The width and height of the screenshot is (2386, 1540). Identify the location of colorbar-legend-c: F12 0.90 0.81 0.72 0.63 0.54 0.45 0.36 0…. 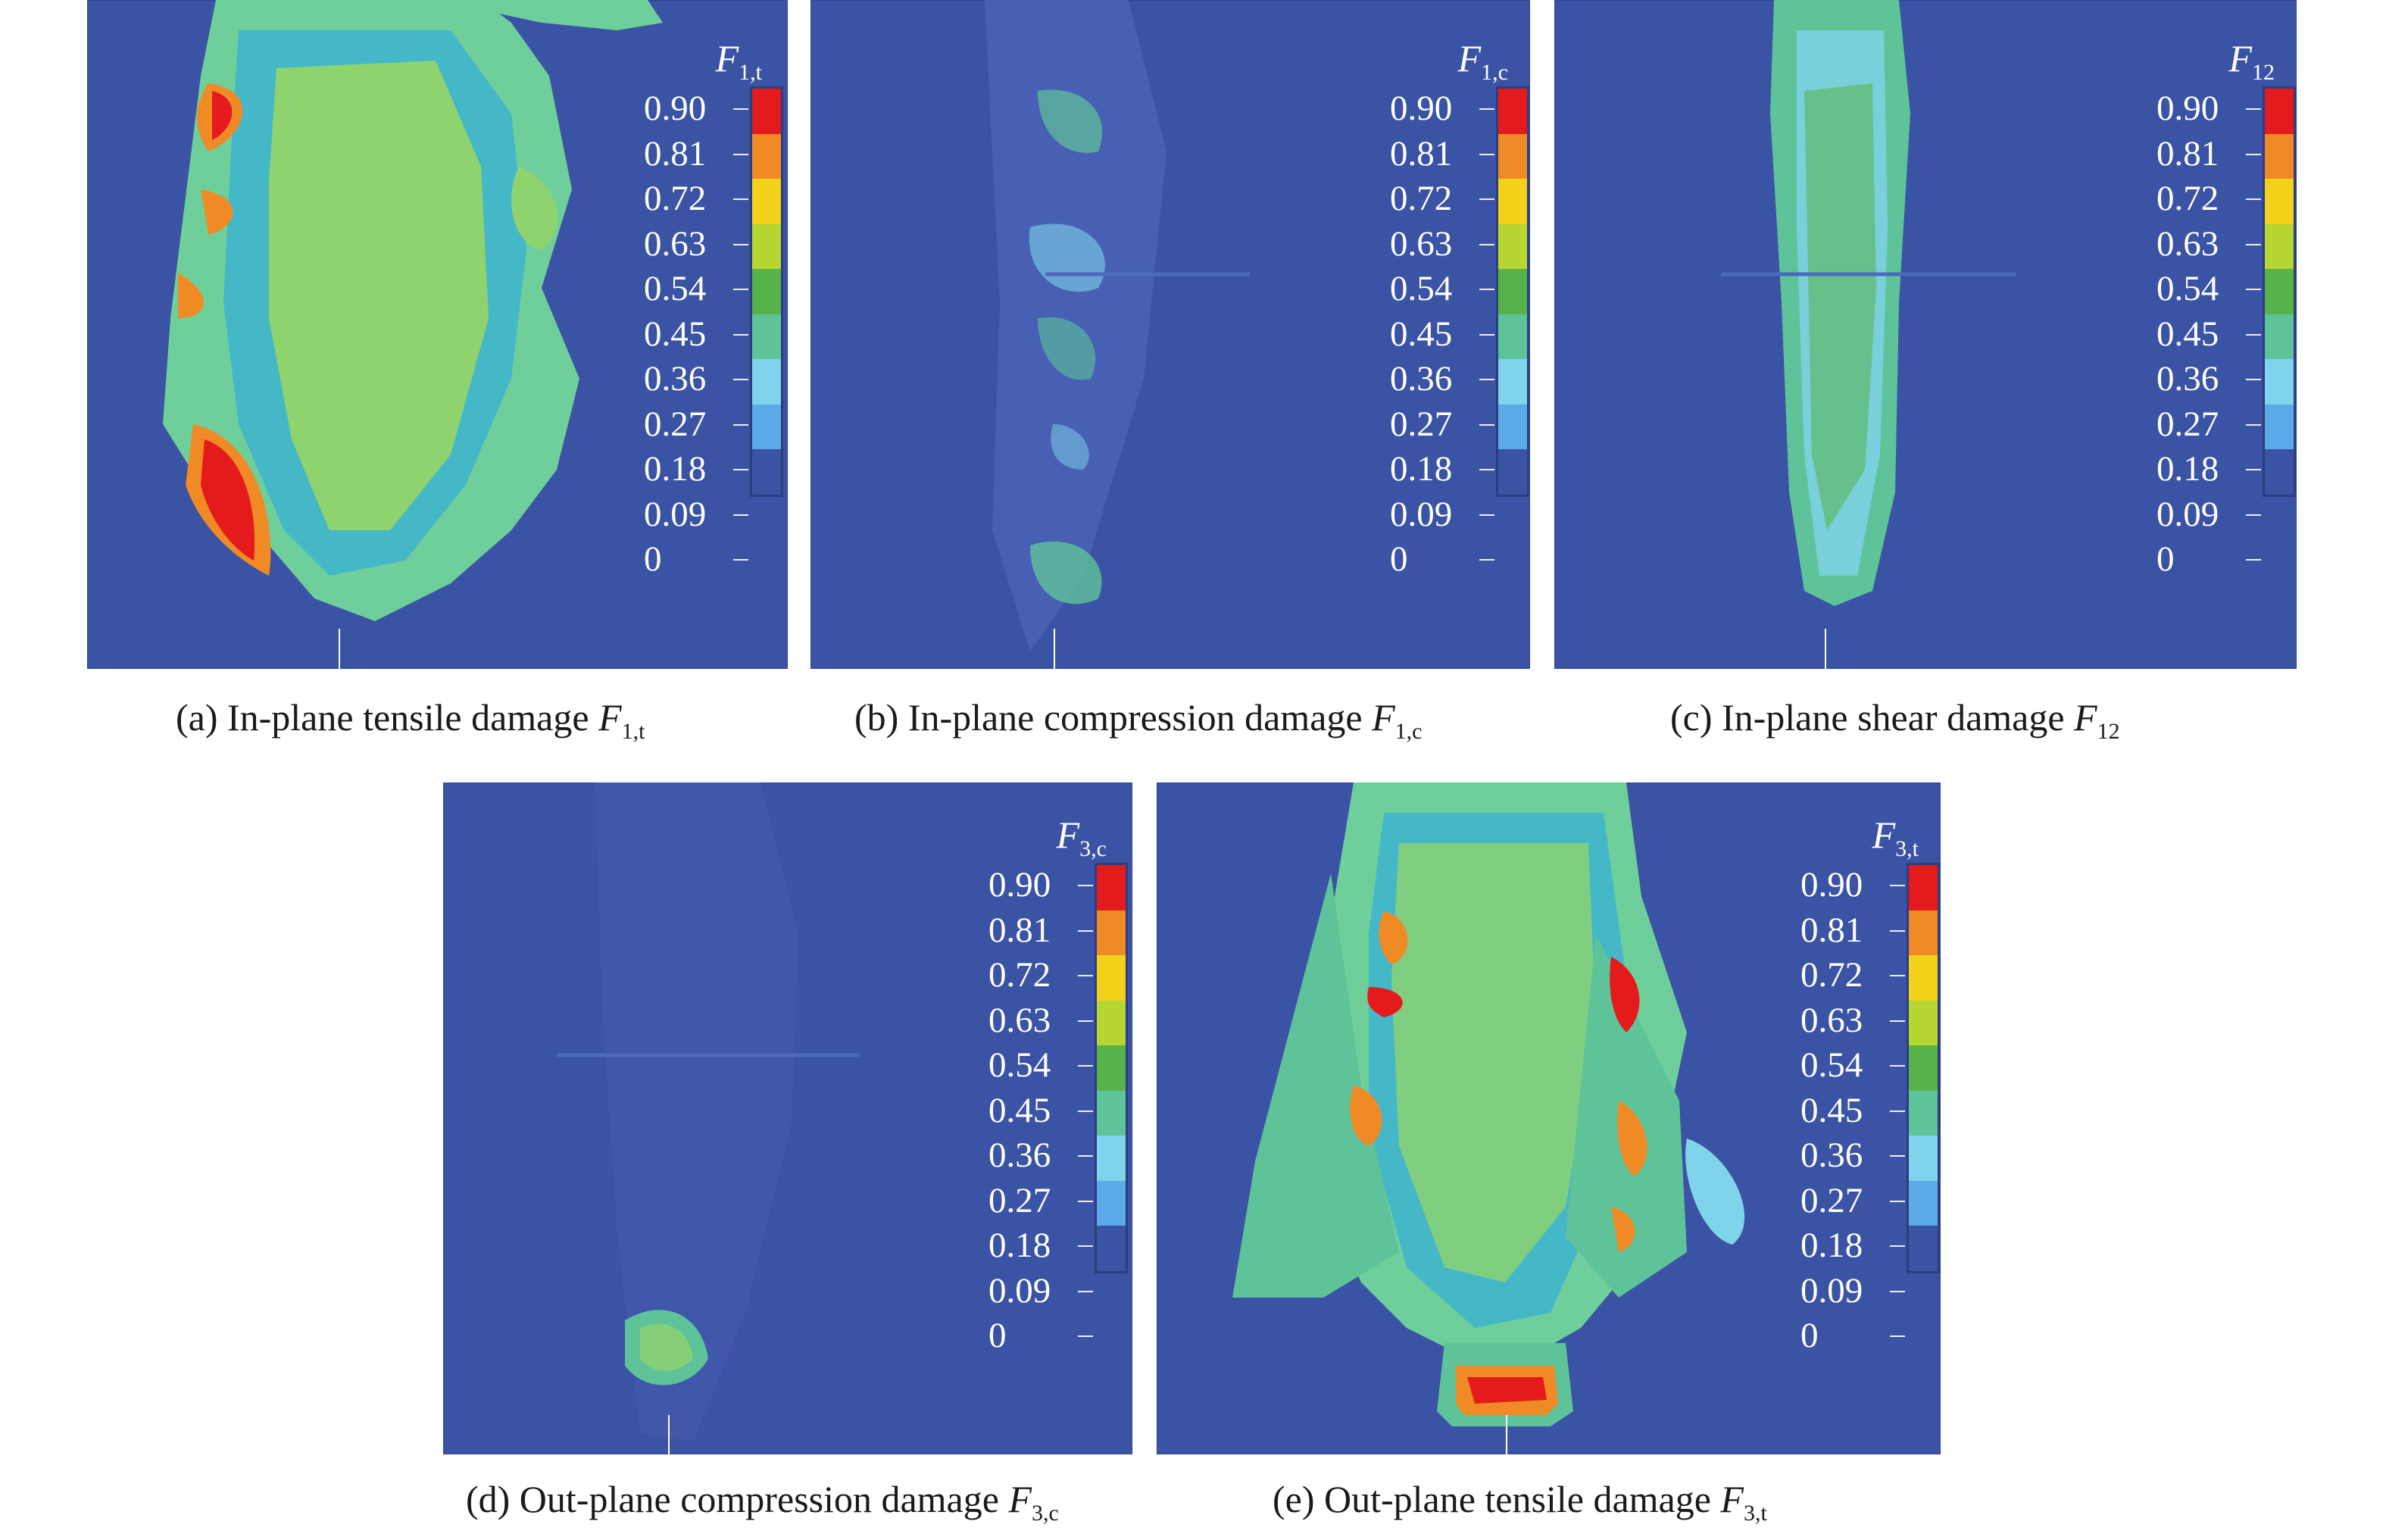
(2226, 309).